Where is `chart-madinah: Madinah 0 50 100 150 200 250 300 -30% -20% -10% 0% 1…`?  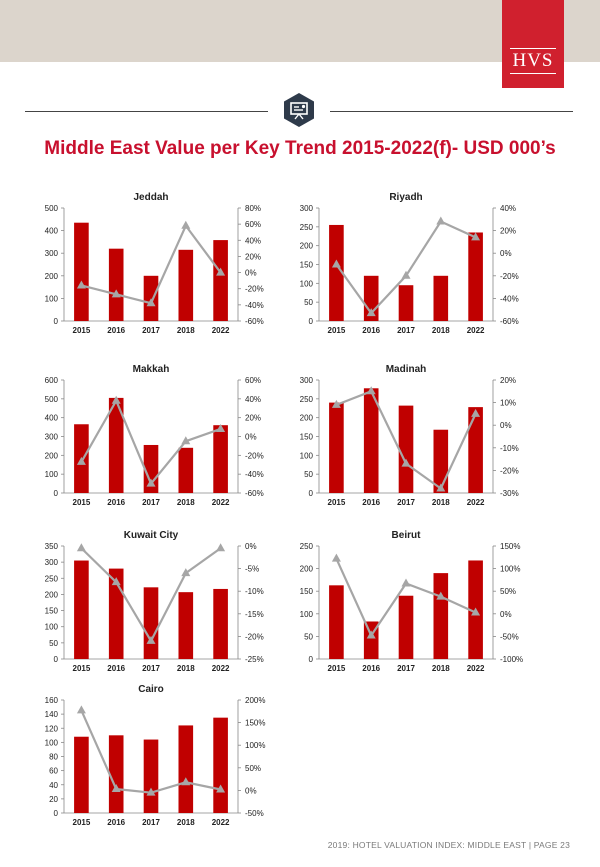 chart-madinah: Madinah 0 50 100 150 200 250 300 -30% -20% -10% 0% 1… is located at coordinates (402, 437).